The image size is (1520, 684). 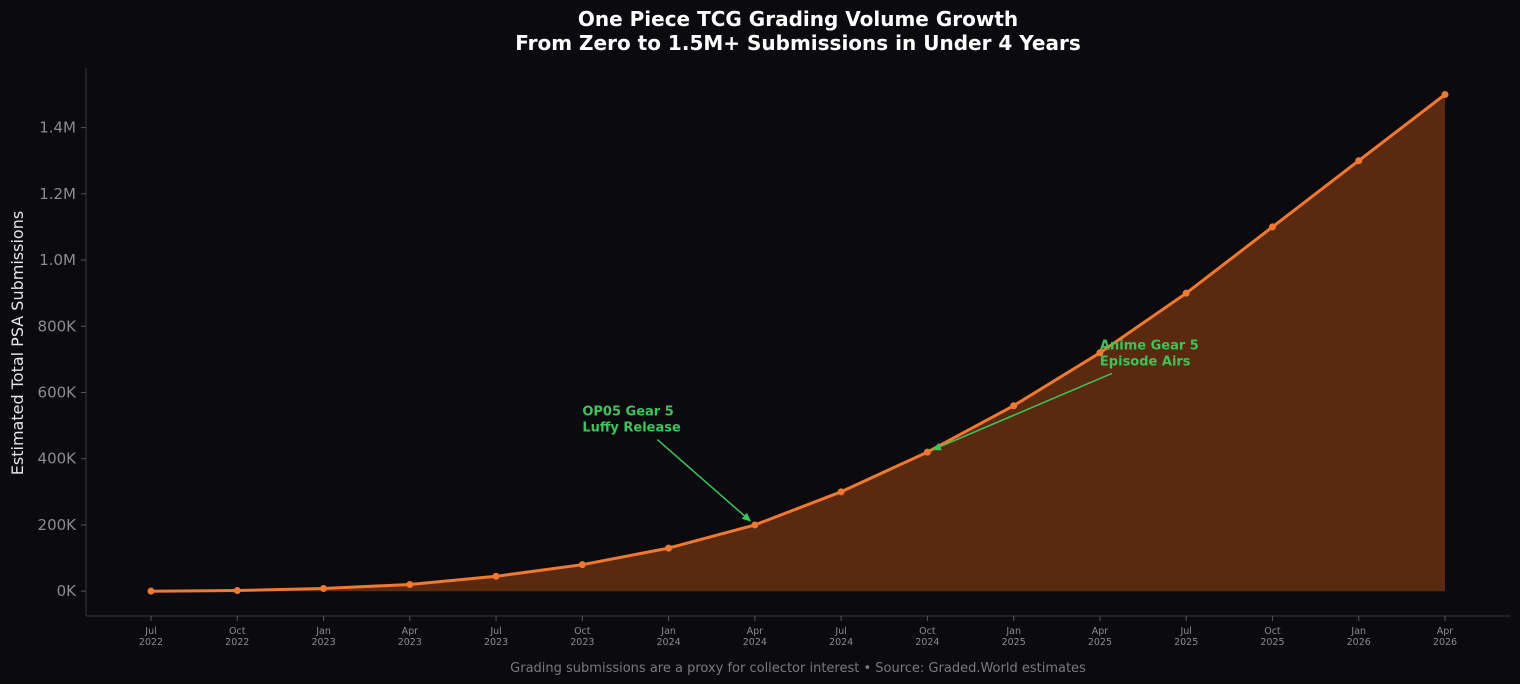 I want to click on annotation-label: Luffy Release, so click(x=631, y=428).